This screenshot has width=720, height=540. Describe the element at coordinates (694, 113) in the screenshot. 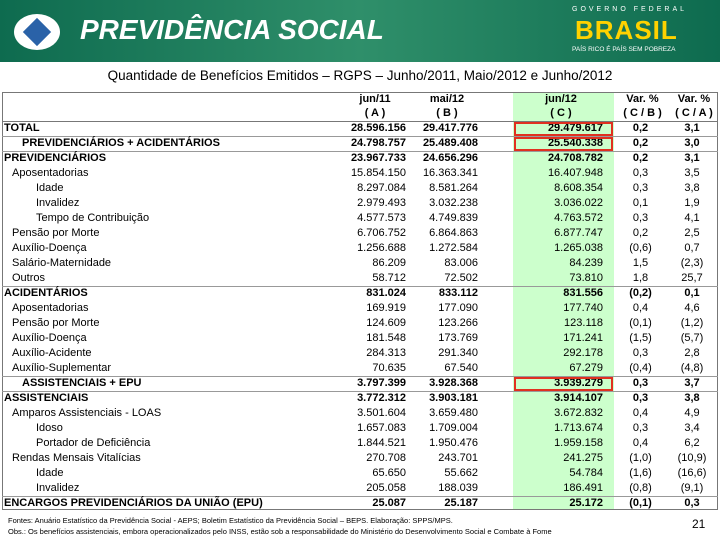

I see `column-header: ( C / A )` at that location.